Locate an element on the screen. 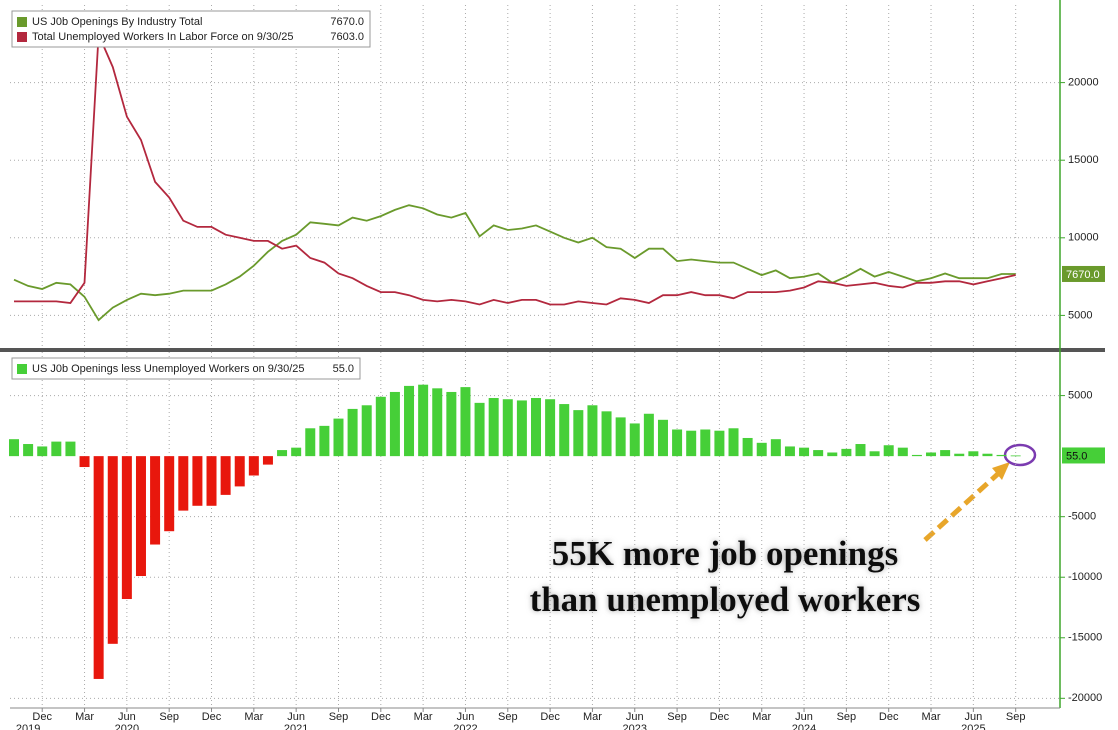 This screenshot has height=730, width=1118. line-series is located at coordinates (514, 263).